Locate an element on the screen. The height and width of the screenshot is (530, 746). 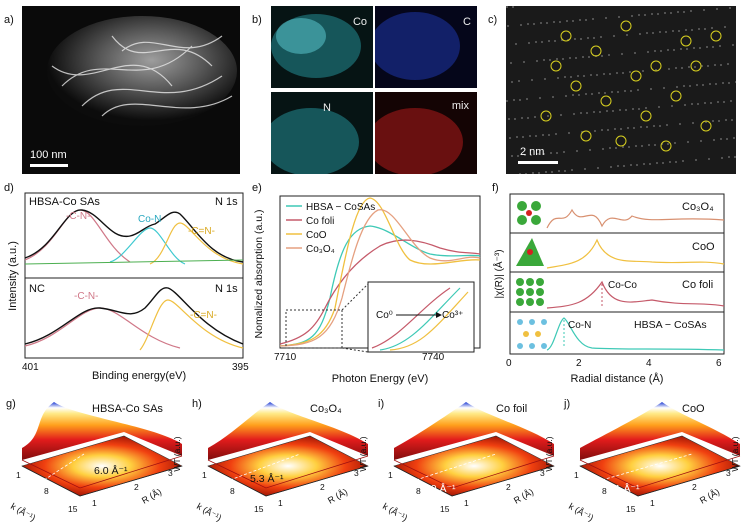
panel-label-h: h) is located at coordinates (197, 404).